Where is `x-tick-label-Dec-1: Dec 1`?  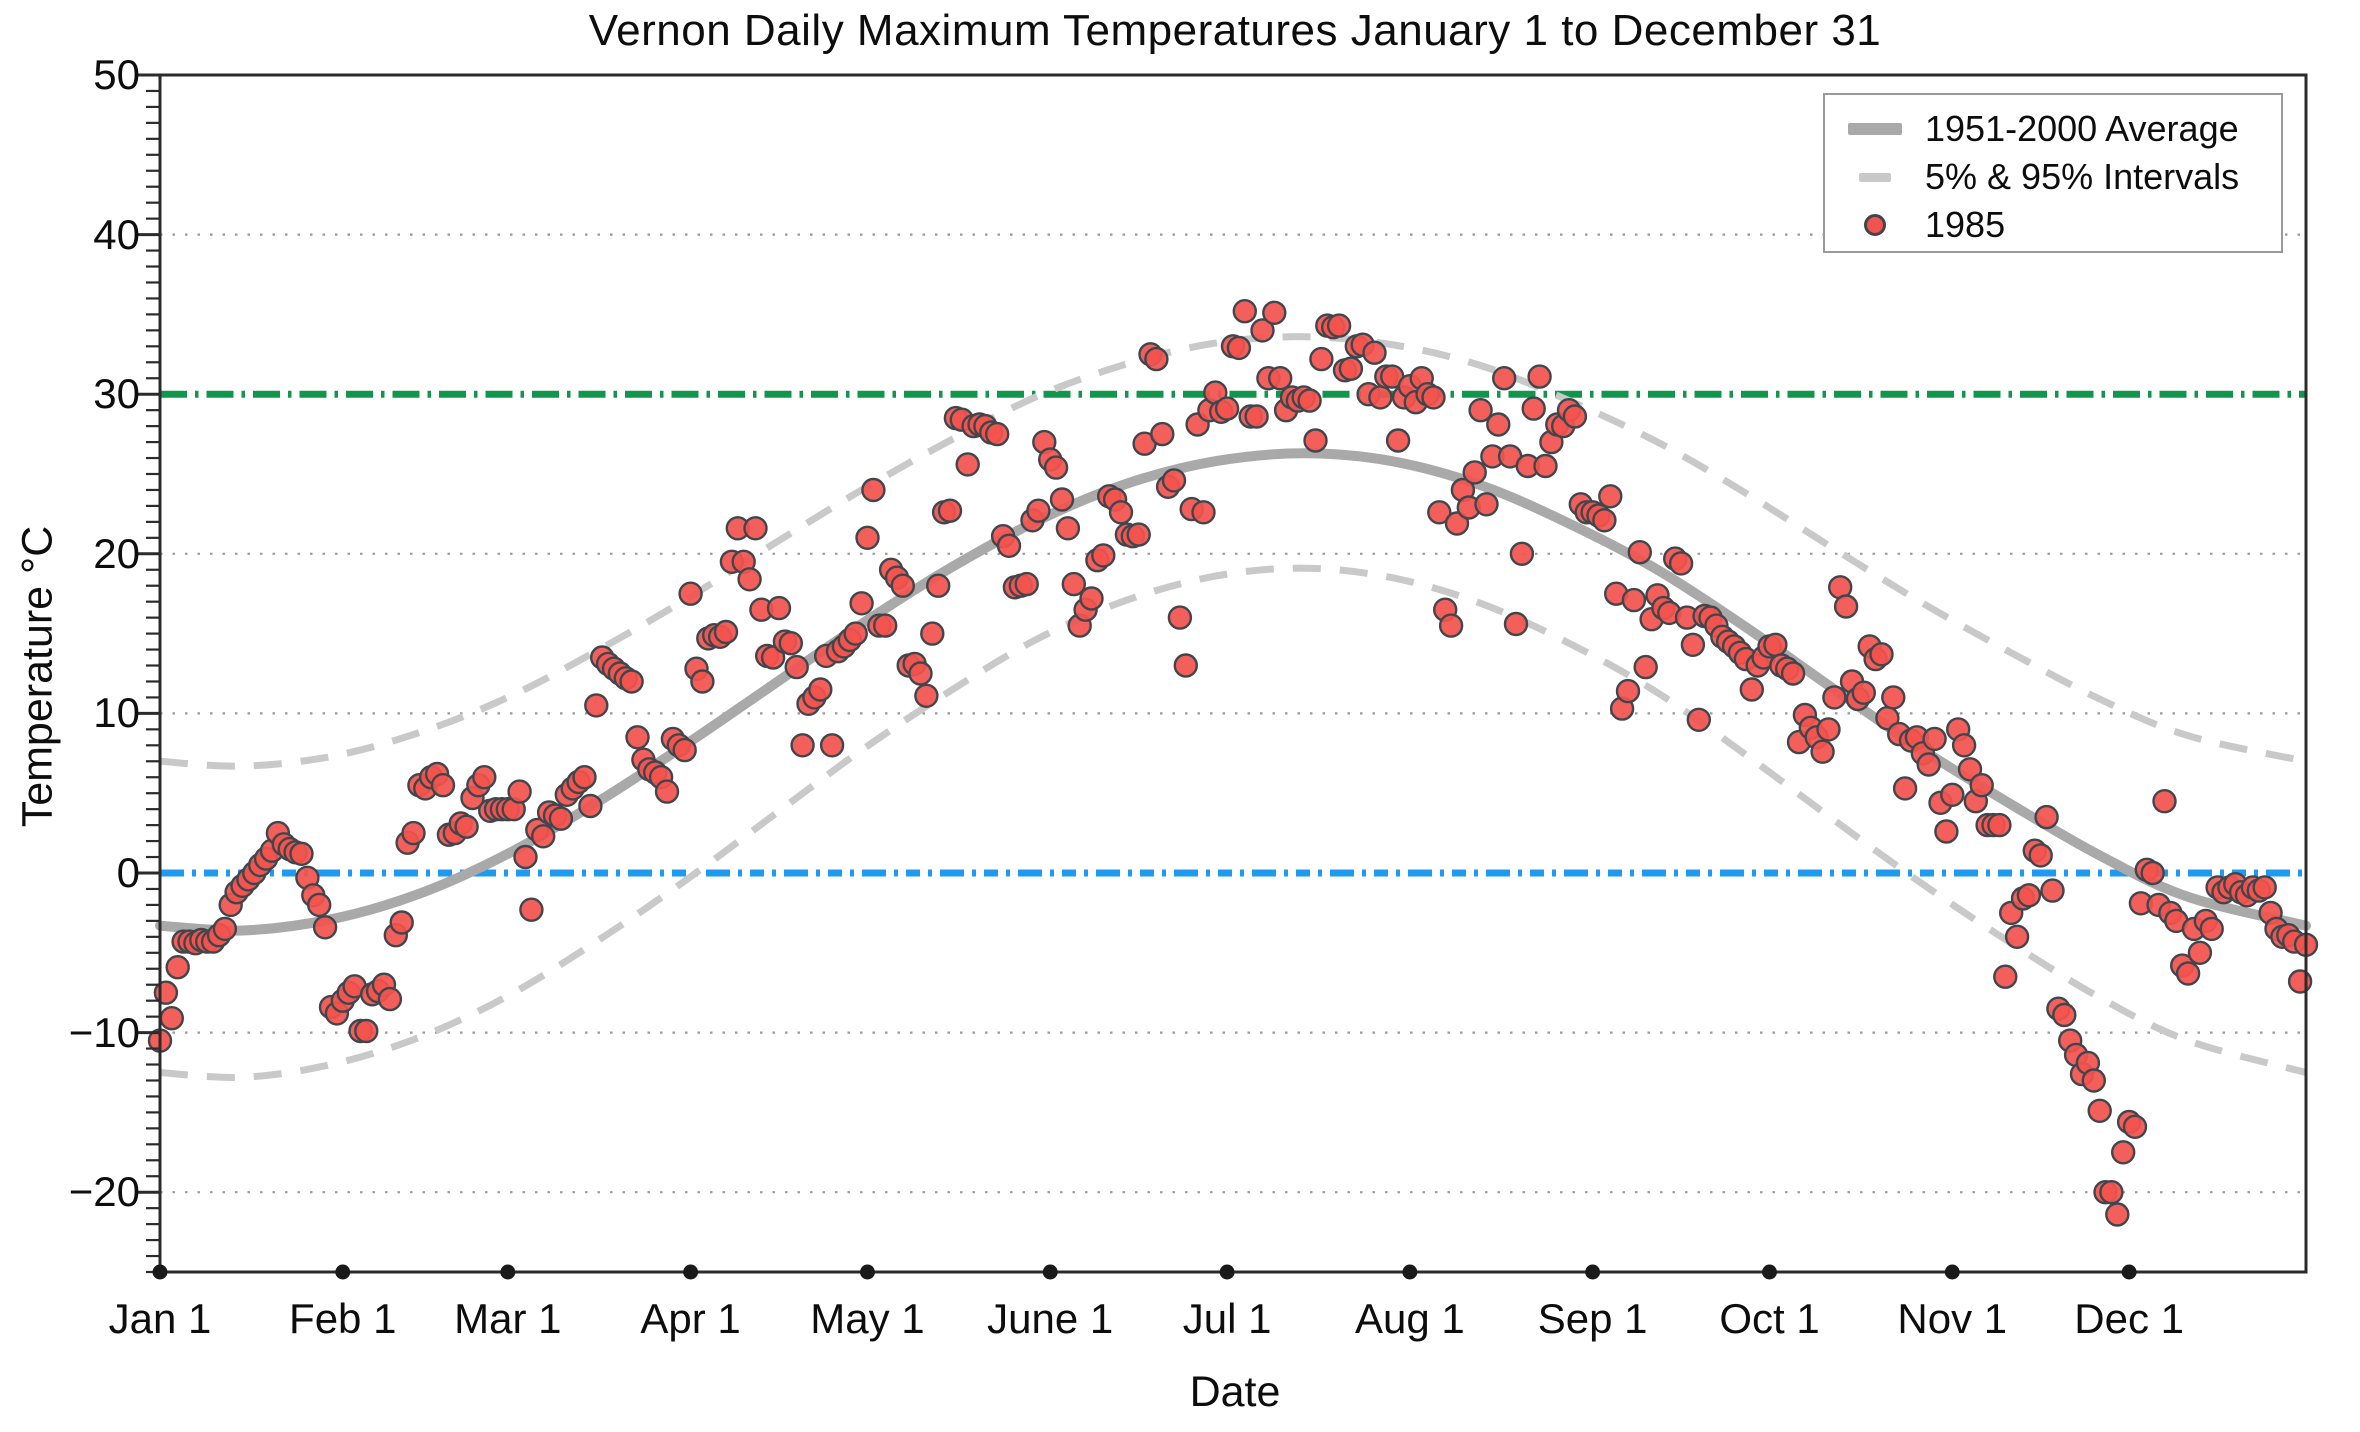
x-tick-label-Dec-1: Dec 1 is located at coordinates (2129, 1318).